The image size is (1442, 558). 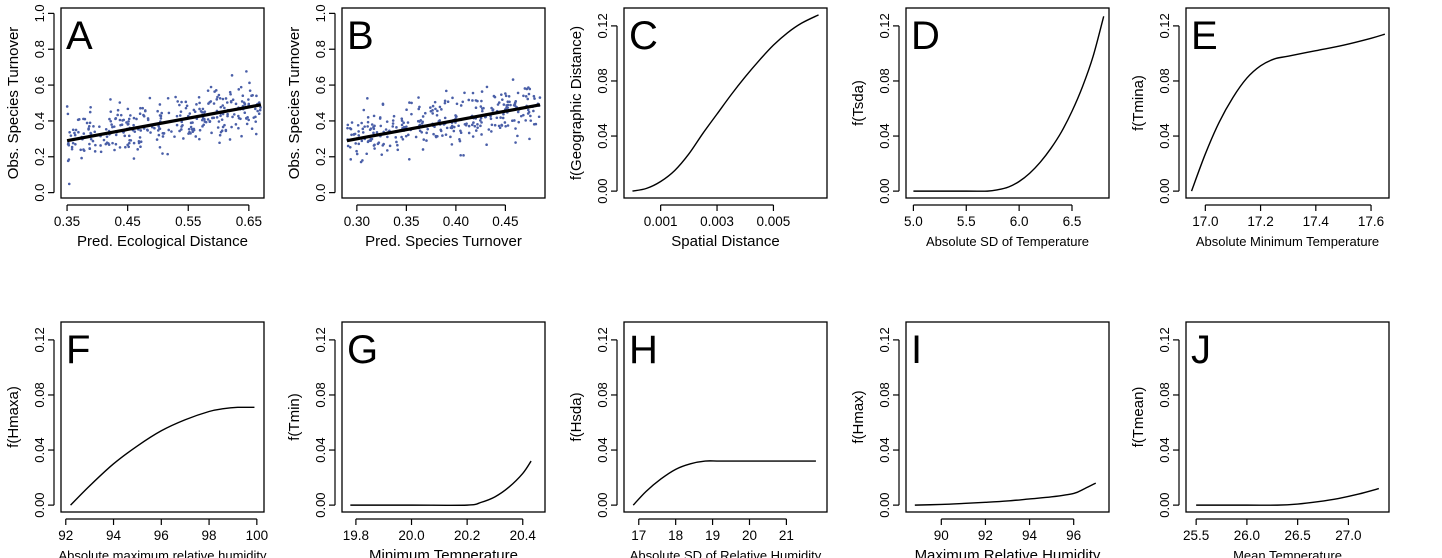 I want to click on y-axis-label: f(Hmaxa), so click(x=13, y=417).